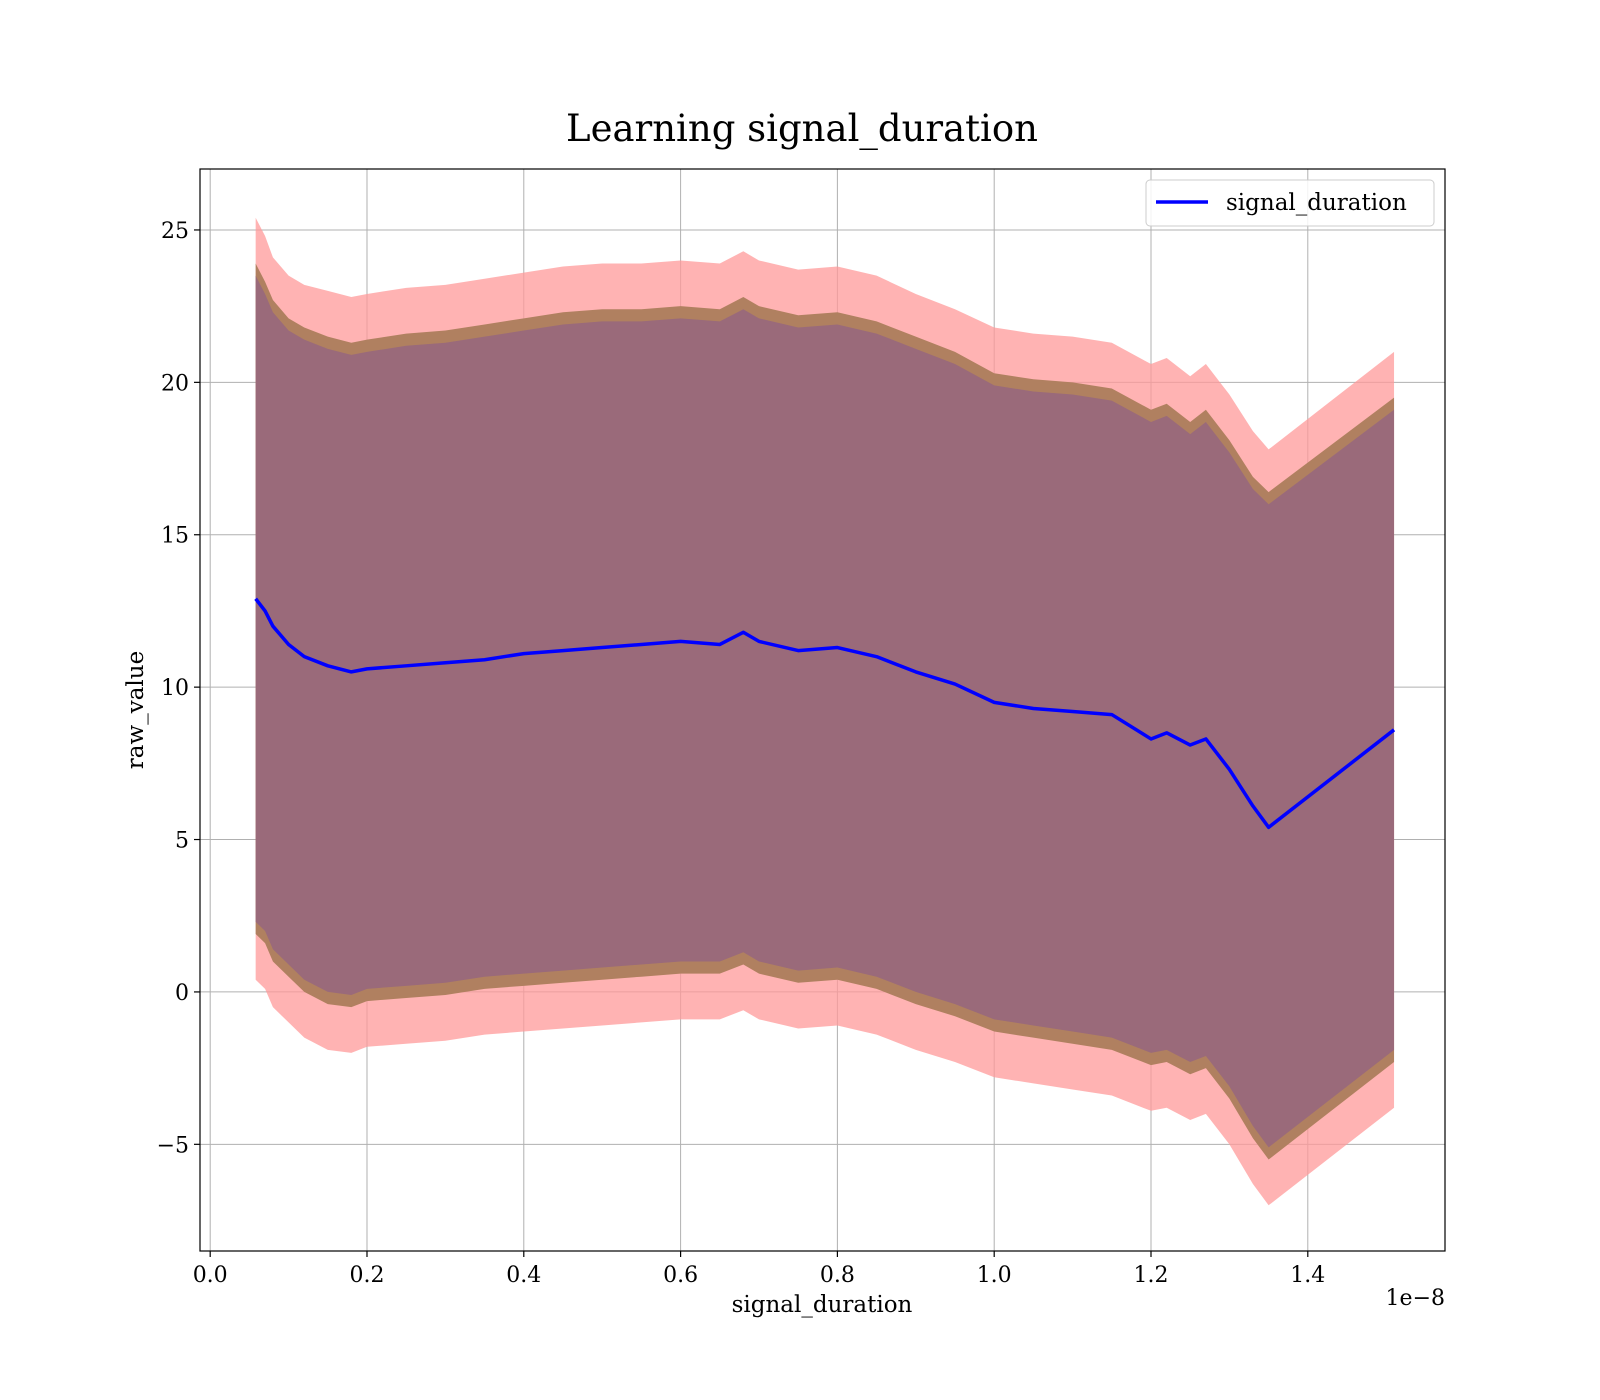 This screenshot has height=1400, width=1600. I want to click on x-tick-label: 0.4, so click(523, 1275).